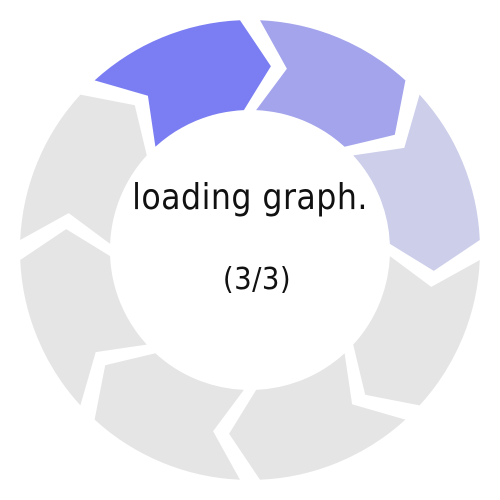 The height and width of the screenshot is (500, 500). Describe the element at coordinates (257, 279) in the screenshot. I see `loading-progress-counter: (3/3)` at that location.